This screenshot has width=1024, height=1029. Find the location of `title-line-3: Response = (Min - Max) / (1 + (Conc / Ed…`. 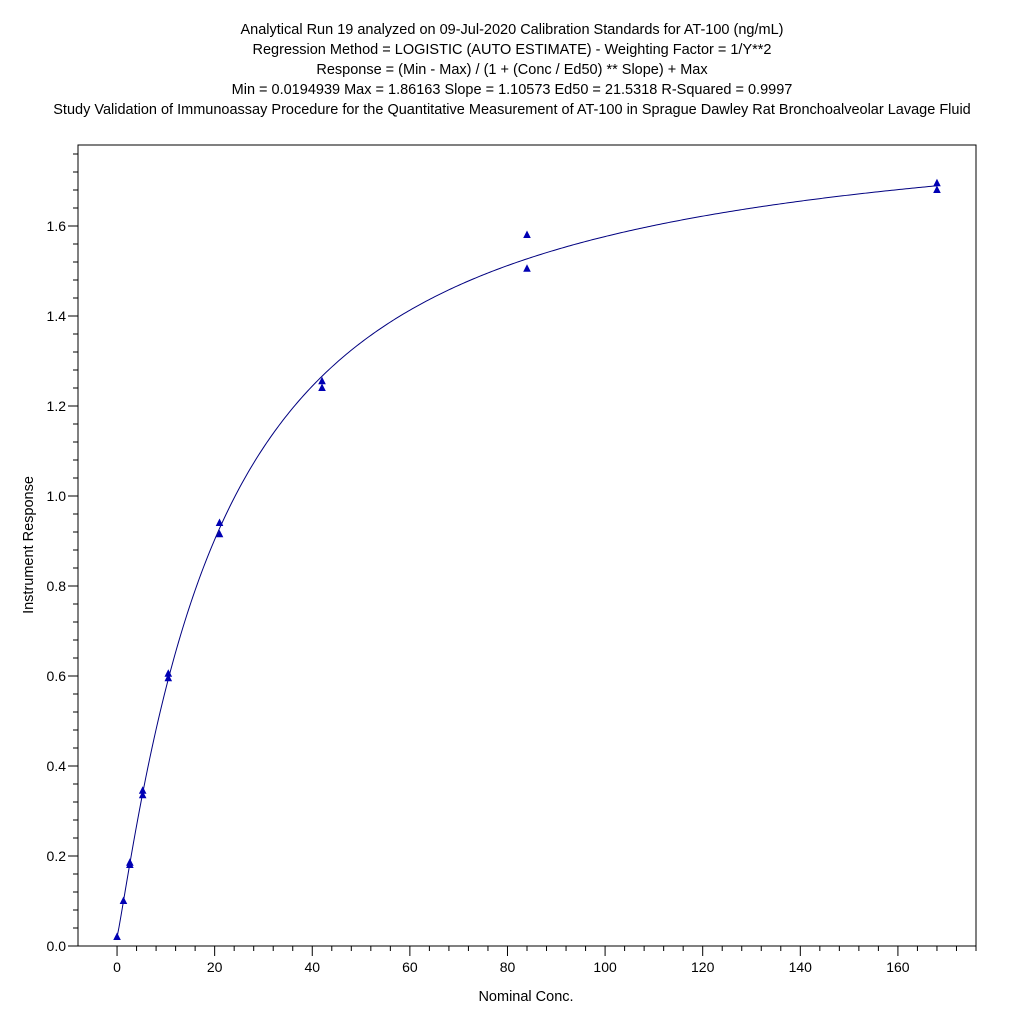

title-line-3: Response = (Min - Max) / (1 + (Conc / Ed… is located at coordinates (512, 70).